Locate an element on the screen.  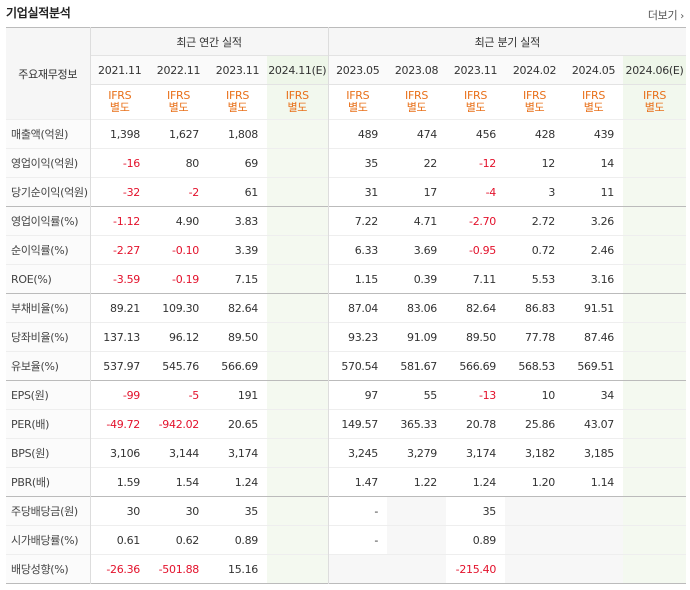
quarter-value: 3.16 is located at coordinates (594, 279).